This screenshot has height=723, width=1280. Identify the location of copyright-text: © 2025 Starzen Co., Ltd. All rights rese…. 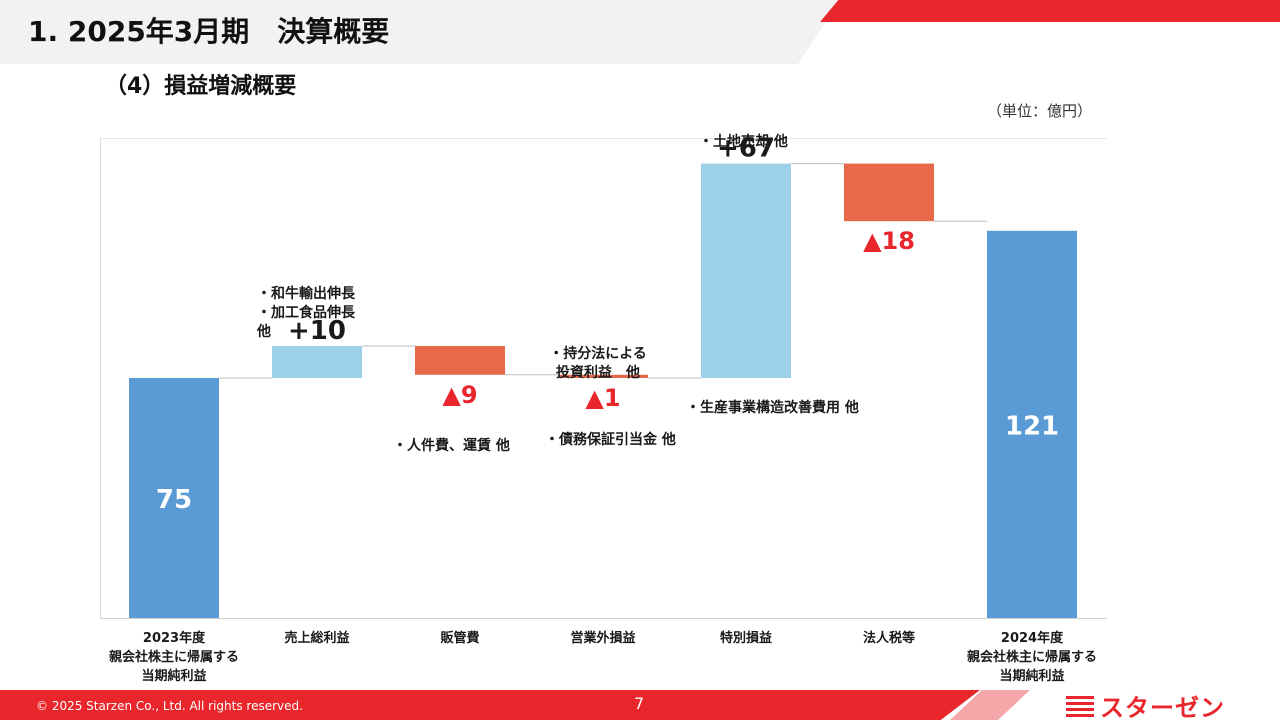
(169, 706).